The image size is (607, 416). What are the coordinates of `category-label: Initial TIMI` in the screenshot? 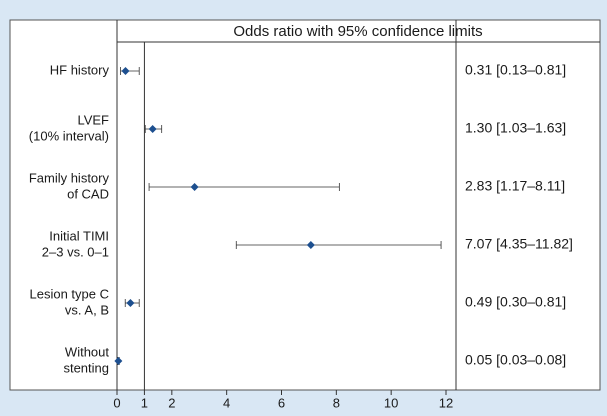 It's located at (79, 235).